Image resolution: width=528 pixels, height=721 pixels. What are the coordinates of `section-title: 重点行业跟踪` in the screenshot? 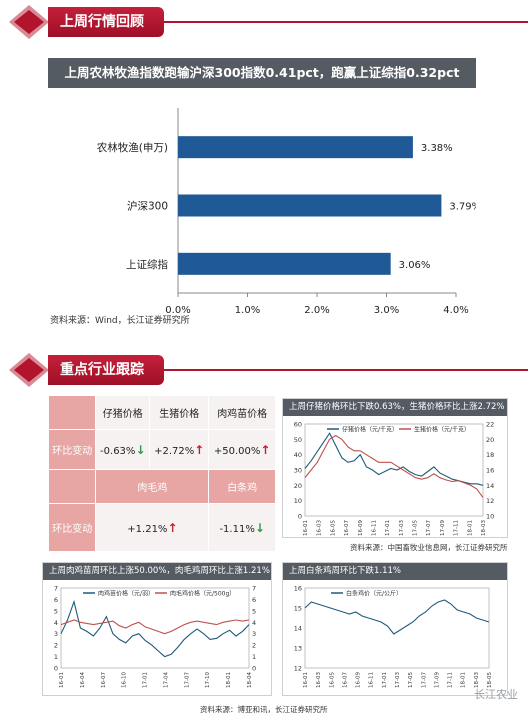 It's located at (106, 370).